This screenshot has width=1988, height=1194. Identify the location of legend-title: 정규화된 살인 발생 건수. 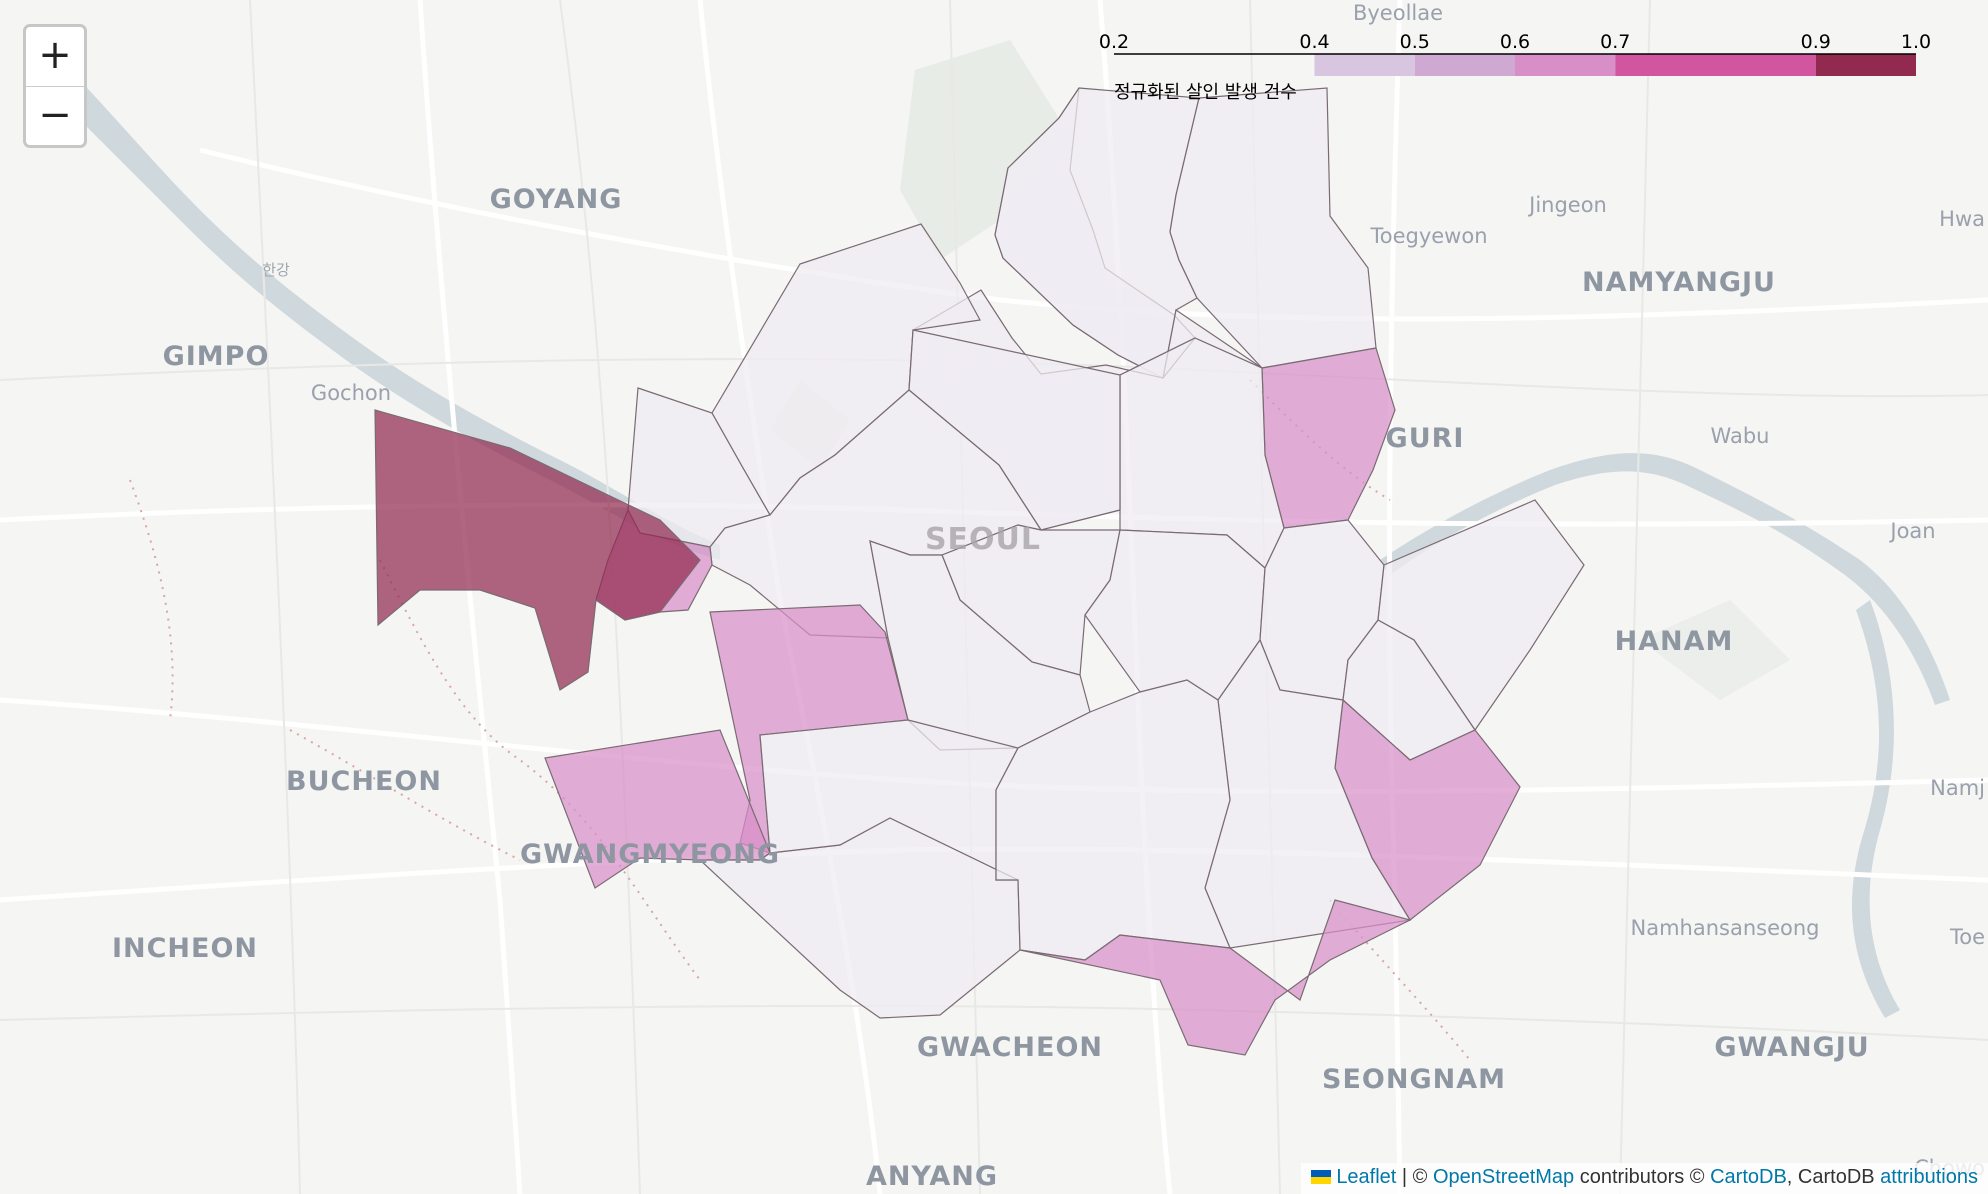
(1205, 92).